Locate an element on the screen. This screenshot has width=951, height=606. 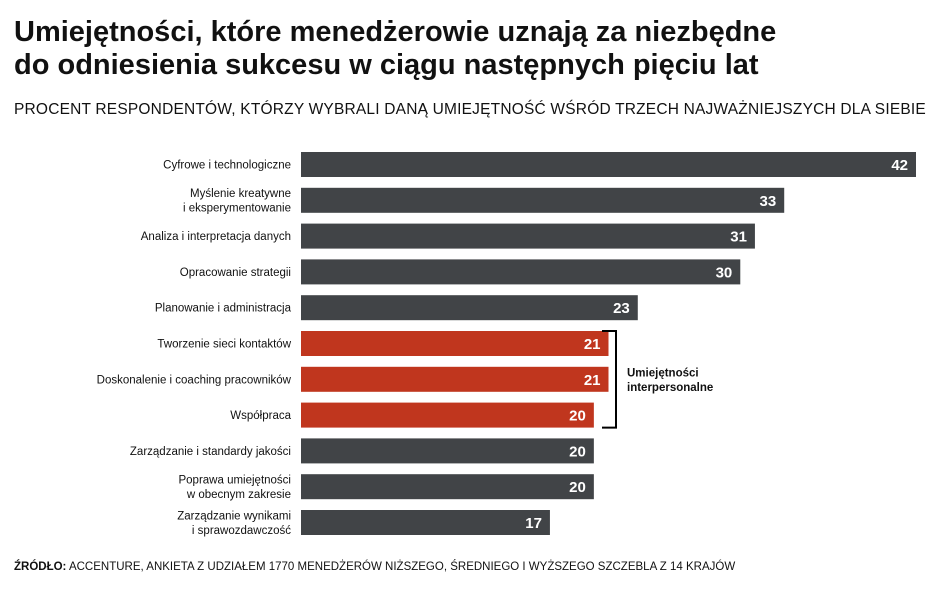
category-label-8: Współpraca is located at coordinates (260, 416).